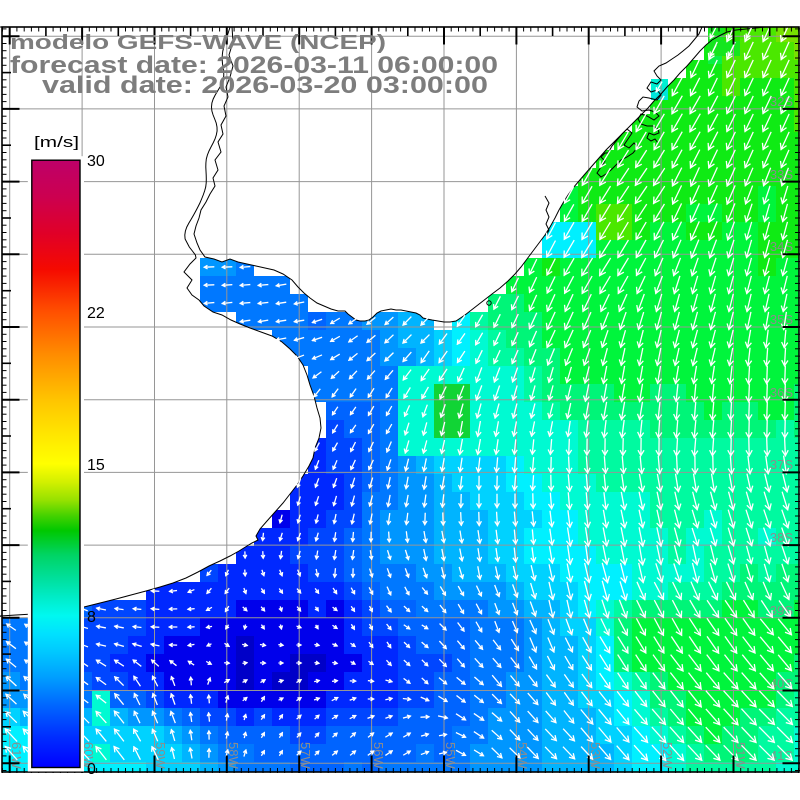 The image size is (800, 800). What do you see at coordinates (265, 85) in the screenshot?
I see `svg-text:valid date: 2026-03-20 03:00:0: valid date: 2026-03-20 03:00:00` at bounding box center [265, 85].